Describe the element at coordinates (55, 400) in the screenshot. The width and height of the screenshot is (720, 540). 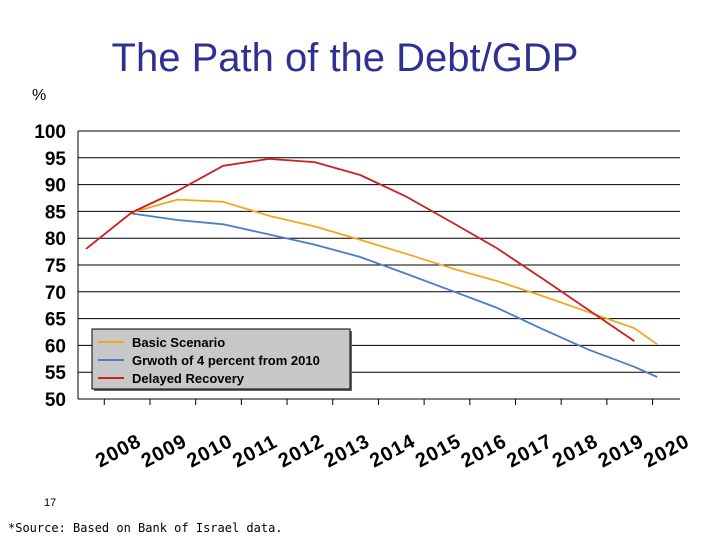
I see `y-tick-label: 50` at that location.